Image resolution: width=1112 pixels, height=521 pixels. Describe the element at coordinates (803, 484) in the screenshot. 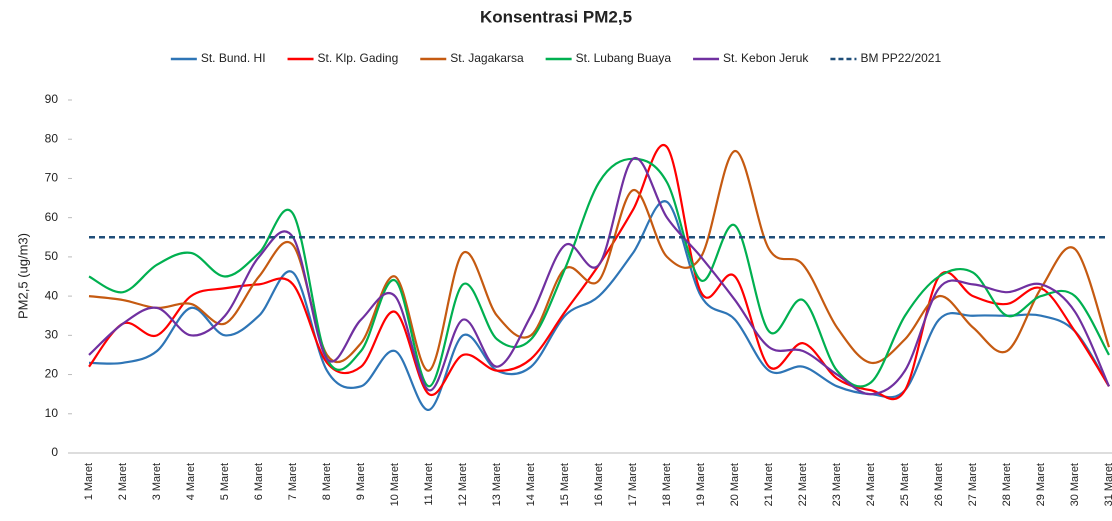

I see `x-tick-label: 22 Maret` at that location.